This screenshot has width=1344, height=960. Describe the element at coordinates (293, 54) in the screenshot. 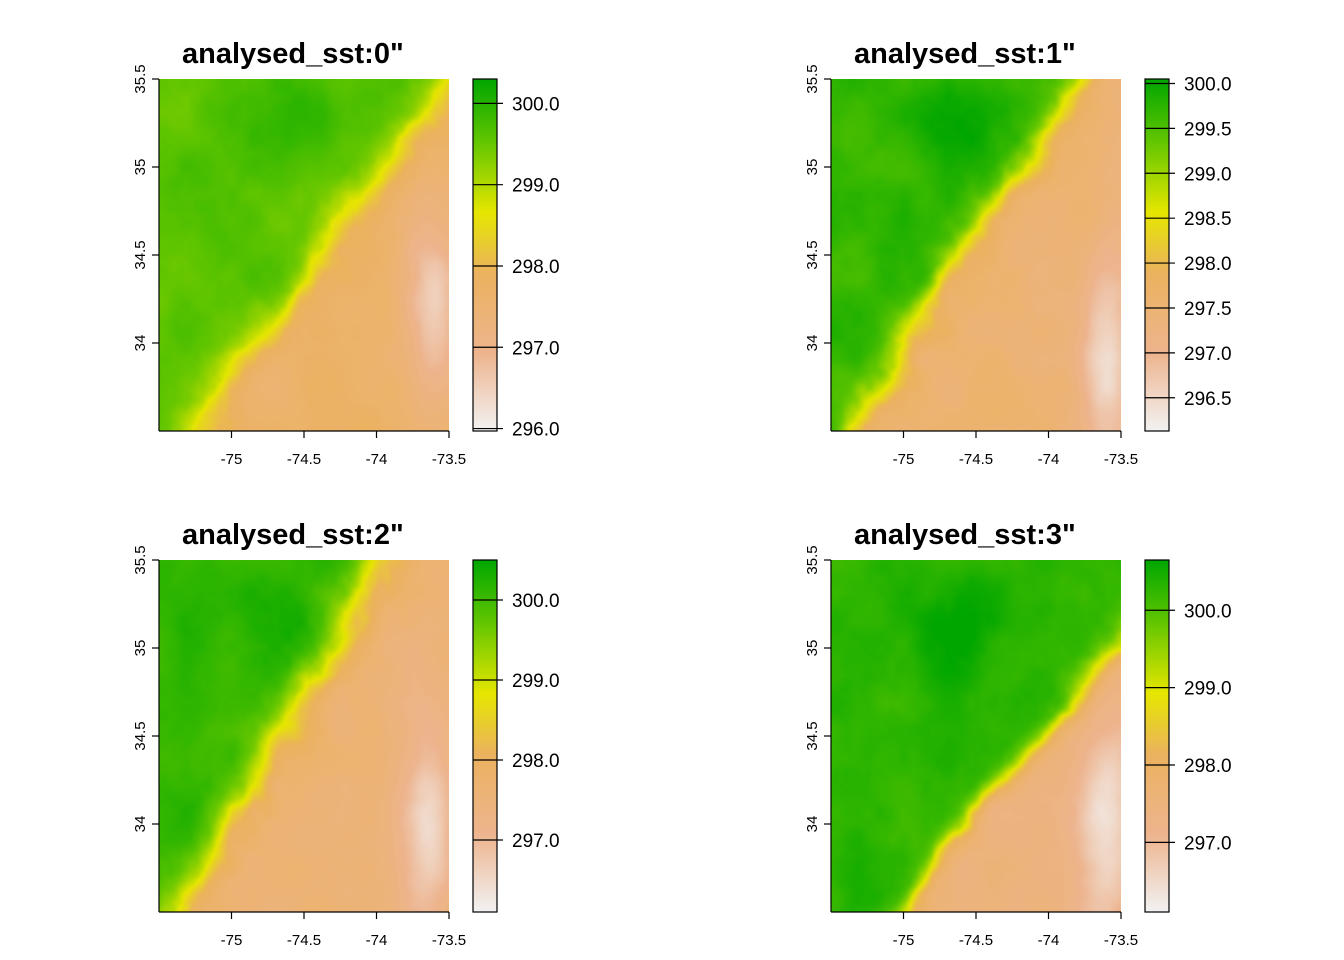

I see `panel-title: analysed_sst:0"` at that location.